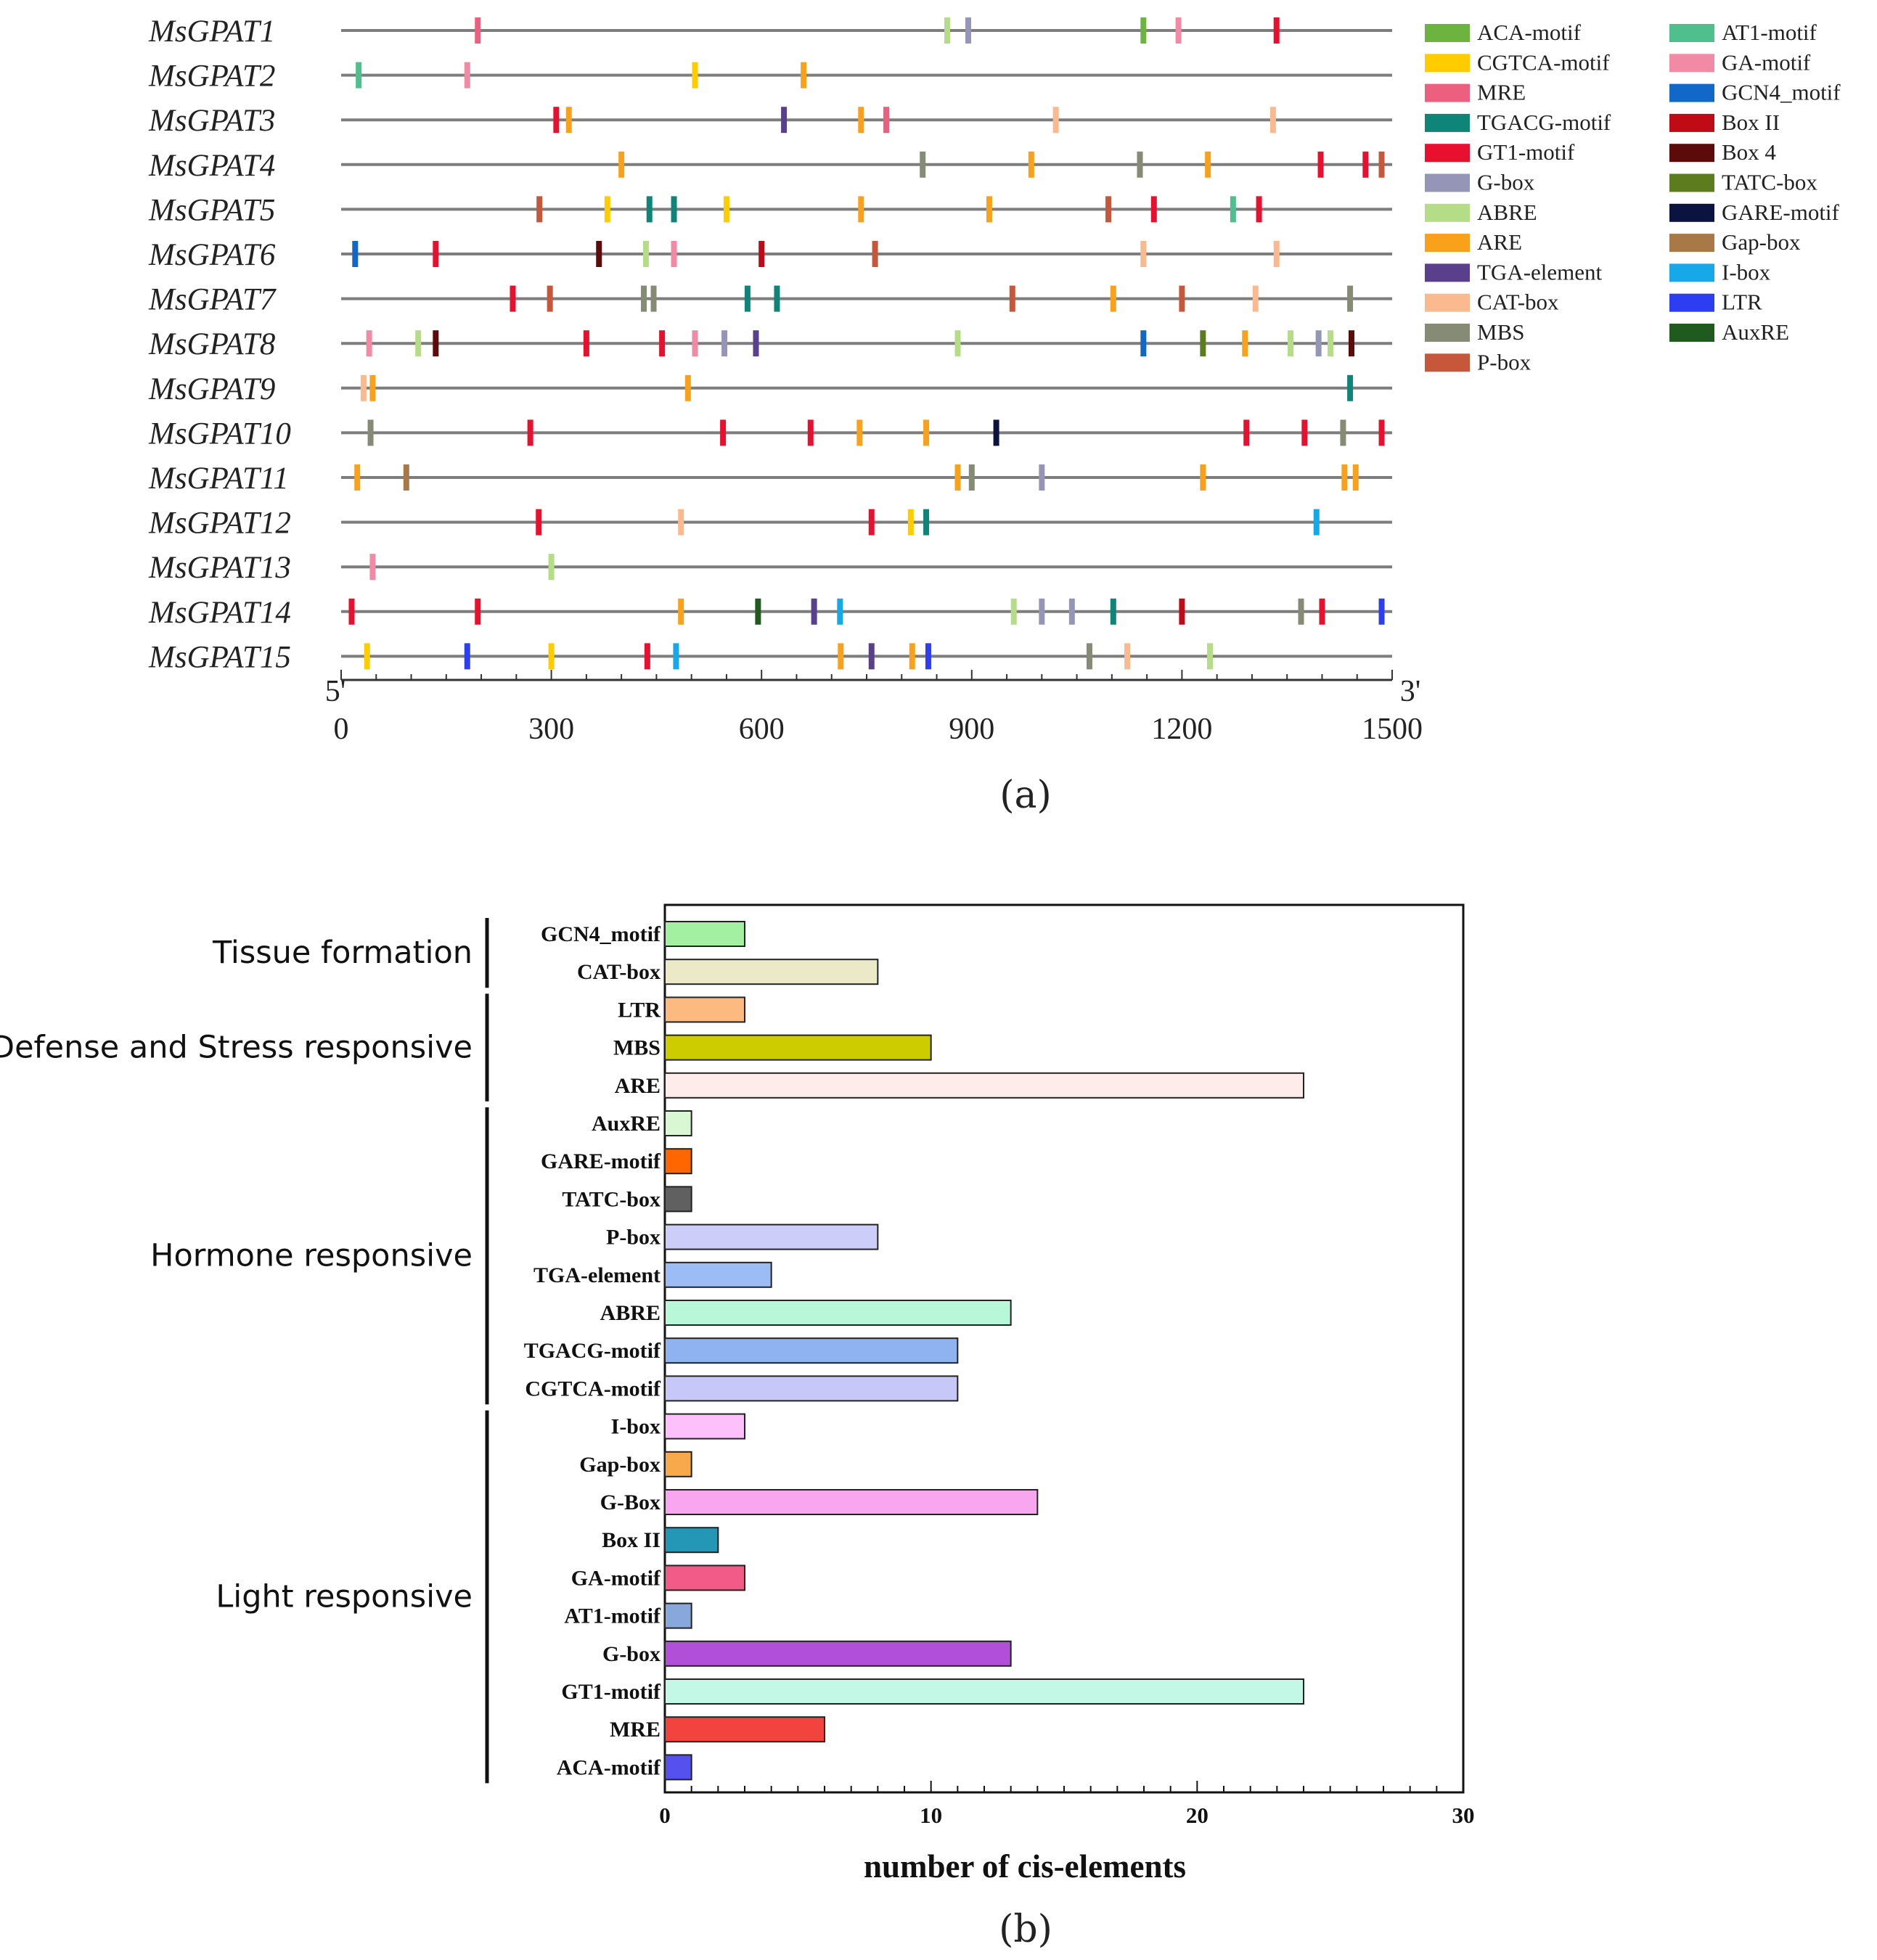 The width and height of the screenshot is (1877, 1960). Describe the element at coordinates (718, 1274) in the screenshot. I see `bar-tga-element` at that location.